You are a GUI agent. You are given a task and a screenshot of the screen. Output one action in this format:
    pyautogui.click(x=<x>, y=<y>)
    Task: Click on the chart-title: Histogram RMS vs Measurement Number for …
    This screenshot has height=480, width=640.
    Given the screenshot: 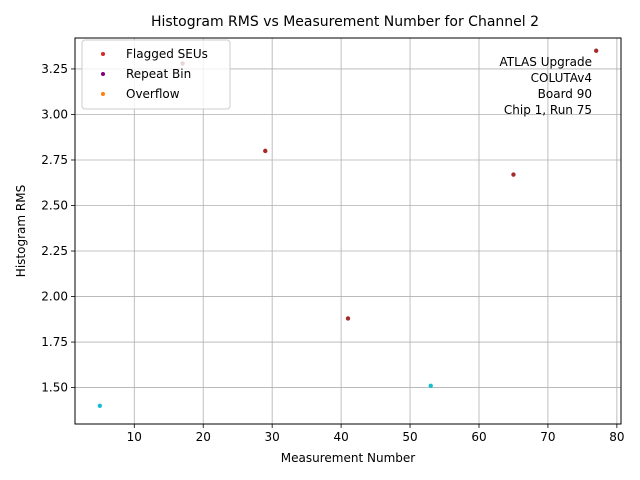 What is the action you would take?
    pyautogui.click(x=345, y=22)
    